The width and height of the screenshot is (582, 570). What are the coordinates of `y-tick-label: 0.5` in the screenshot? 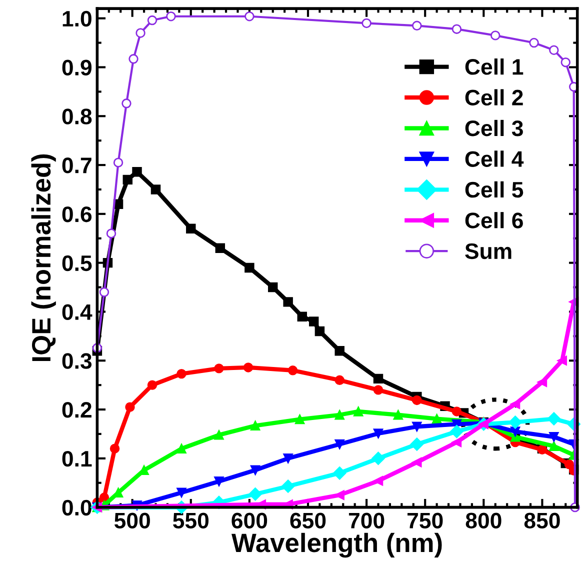 It's located at (77, 263).